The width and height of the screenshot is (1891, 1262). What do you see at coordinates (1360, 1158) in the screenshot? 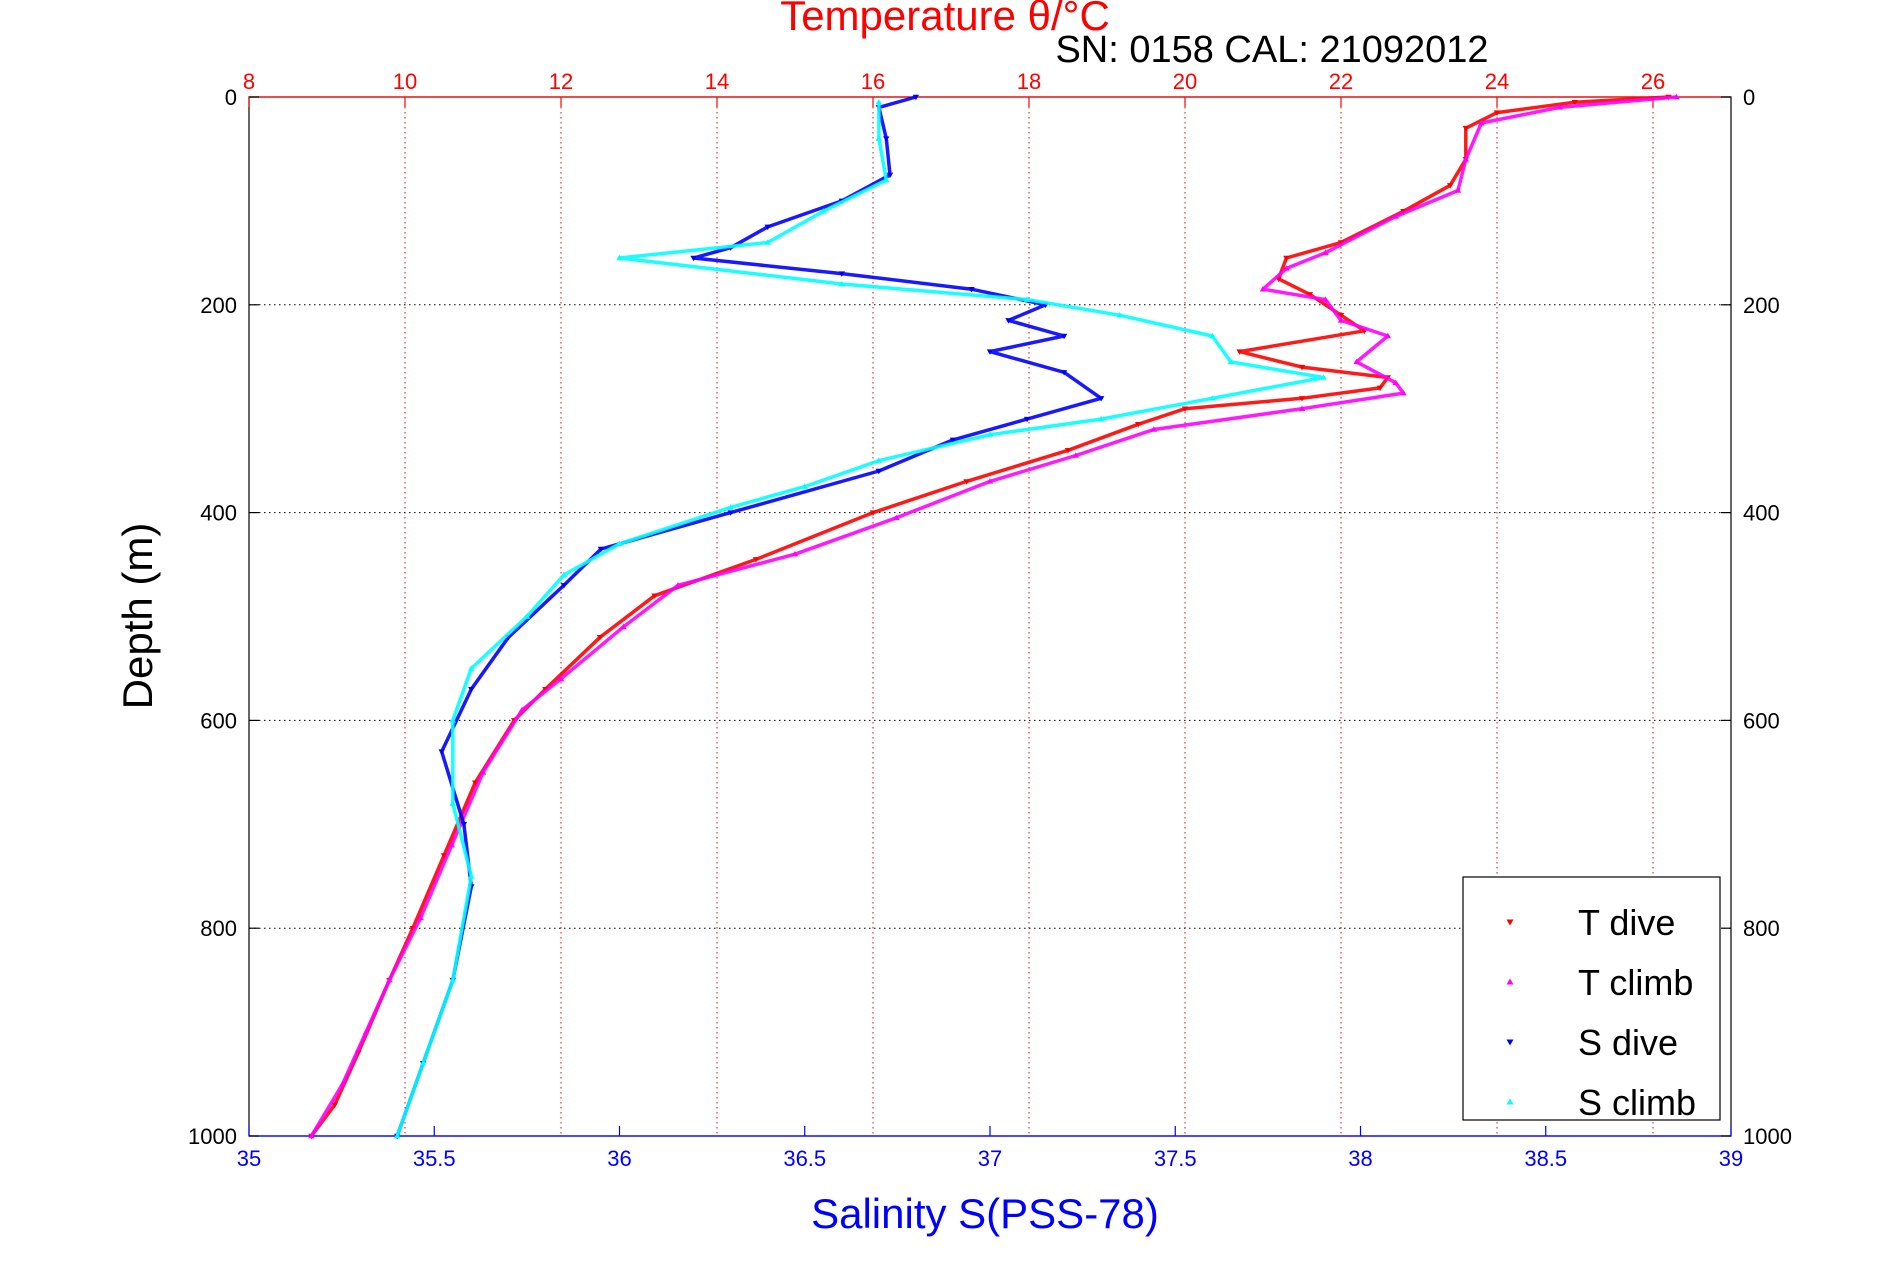
I see `salinity-tick-label: 38` at bounding box center [1360, 1158].